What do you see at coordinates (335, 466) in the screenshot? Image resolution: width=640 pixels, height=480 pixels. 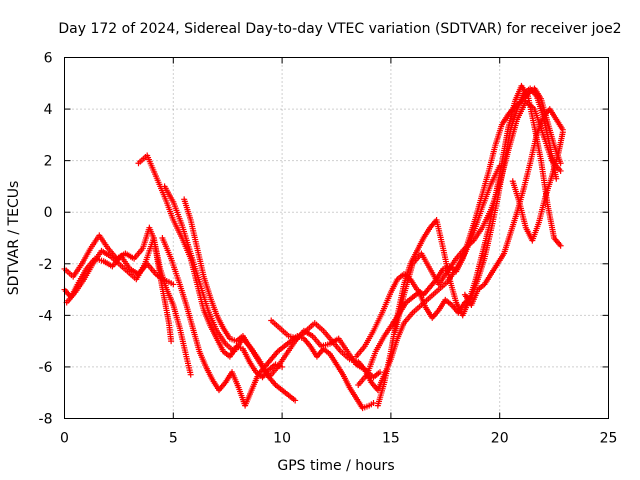 I see `x-axis-label: GPS time / hours` at bounding box center [335, 466].